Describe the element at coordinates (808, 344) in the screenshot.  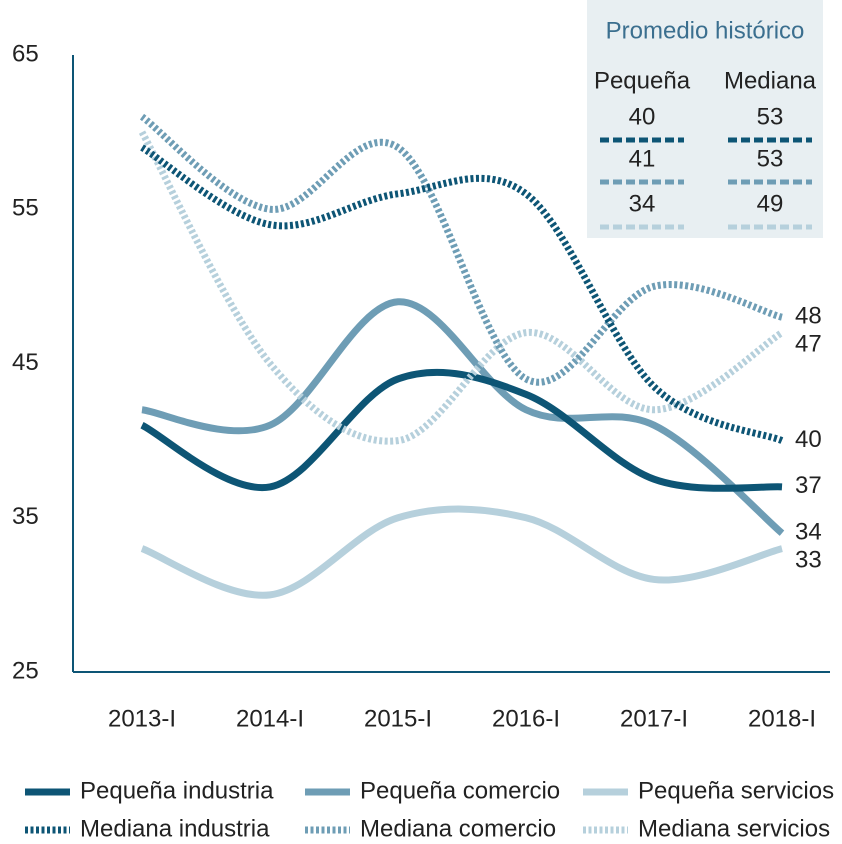
I see `end-label: 47` at that location.